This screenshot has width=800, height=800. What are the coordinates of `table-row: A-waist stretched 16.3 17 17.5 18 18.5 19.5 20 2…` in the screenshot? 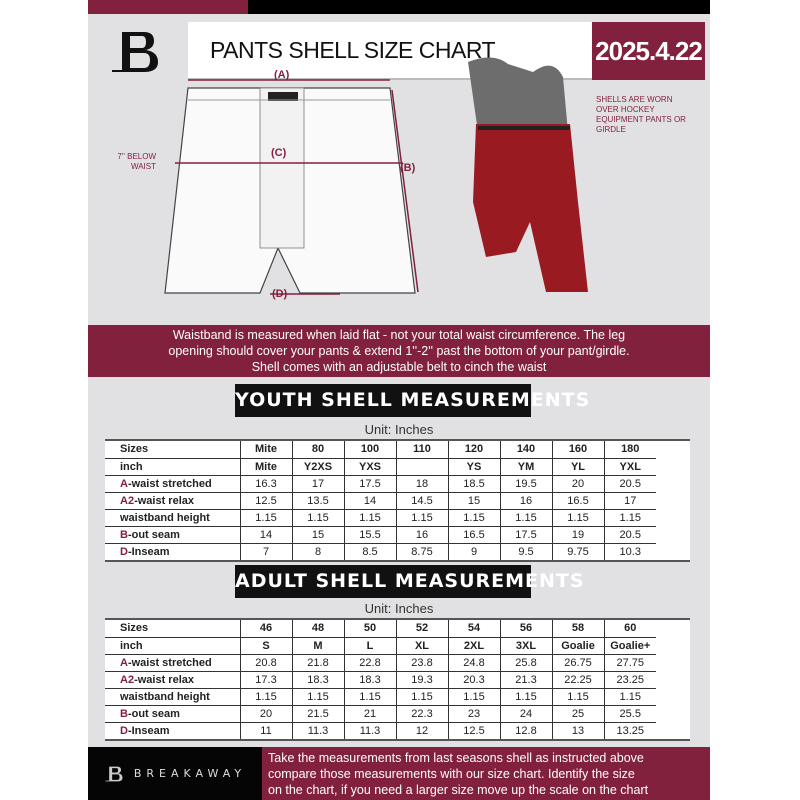 It's located at (380, 484).